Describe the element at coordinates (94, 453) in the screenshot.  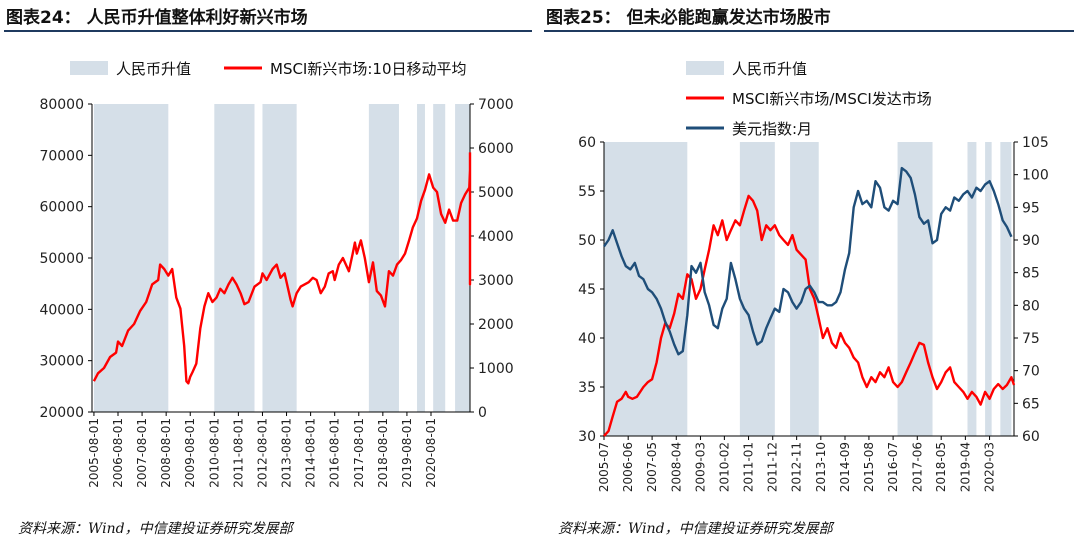
I see `x-tick-label: 2005-08-01` at that location.